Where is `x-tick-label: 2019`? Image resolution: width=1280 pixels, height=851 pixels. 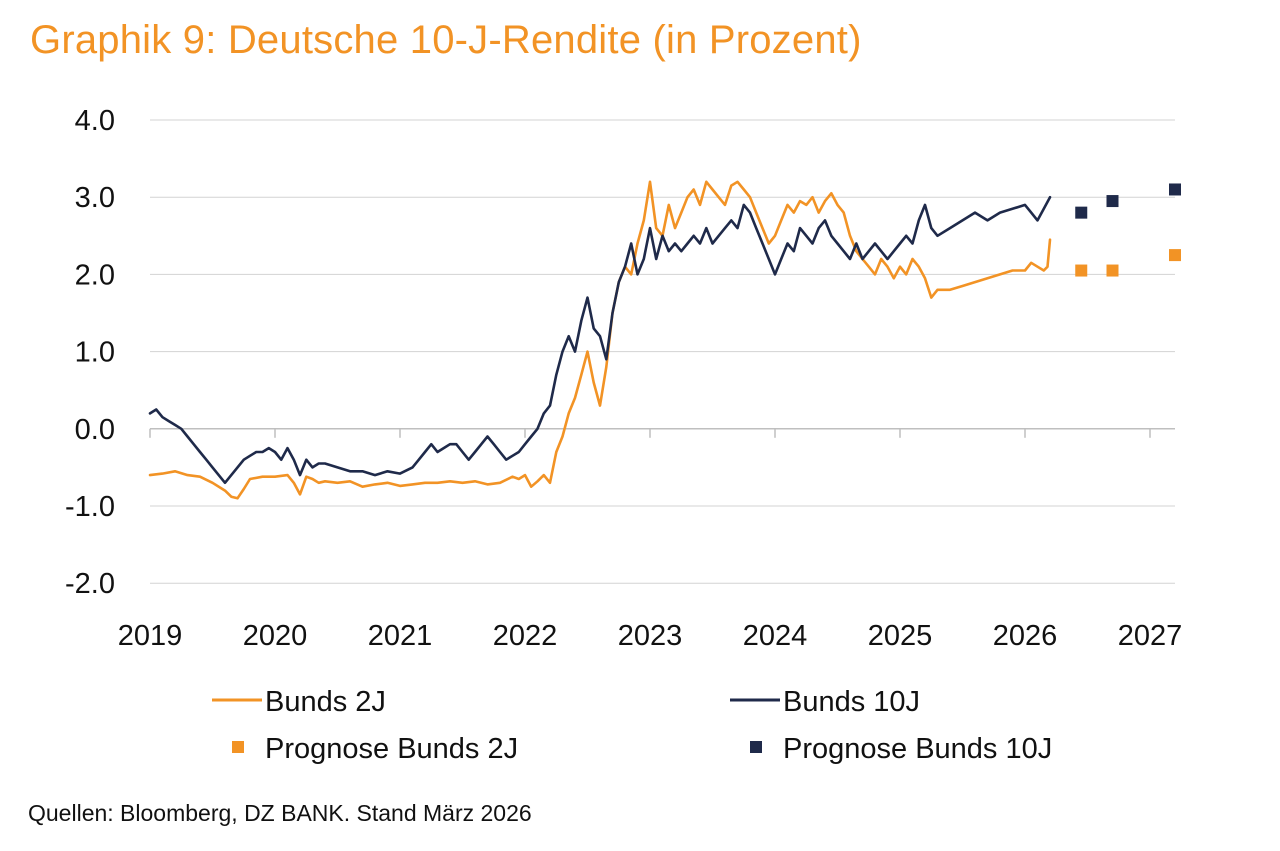 x-tick-label: 2019 is located at coordinates (150, 636).